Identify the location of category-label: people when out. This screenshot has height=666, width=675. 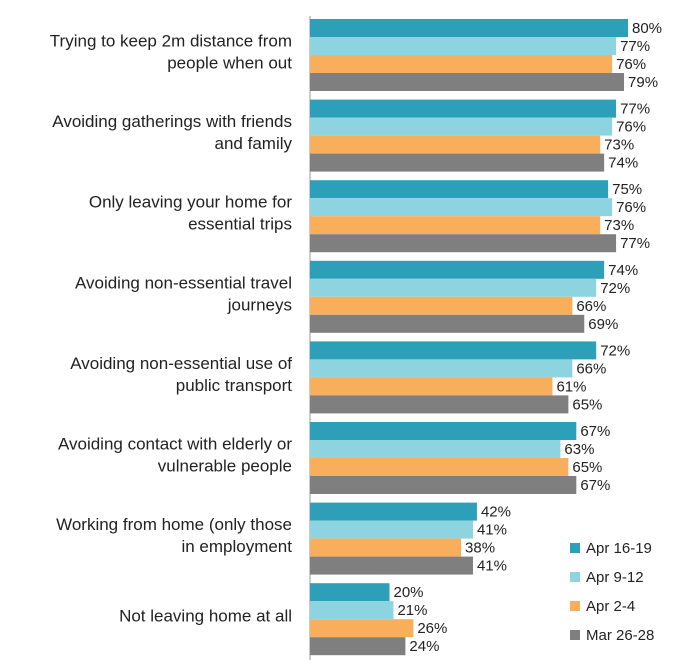
(229, 62).